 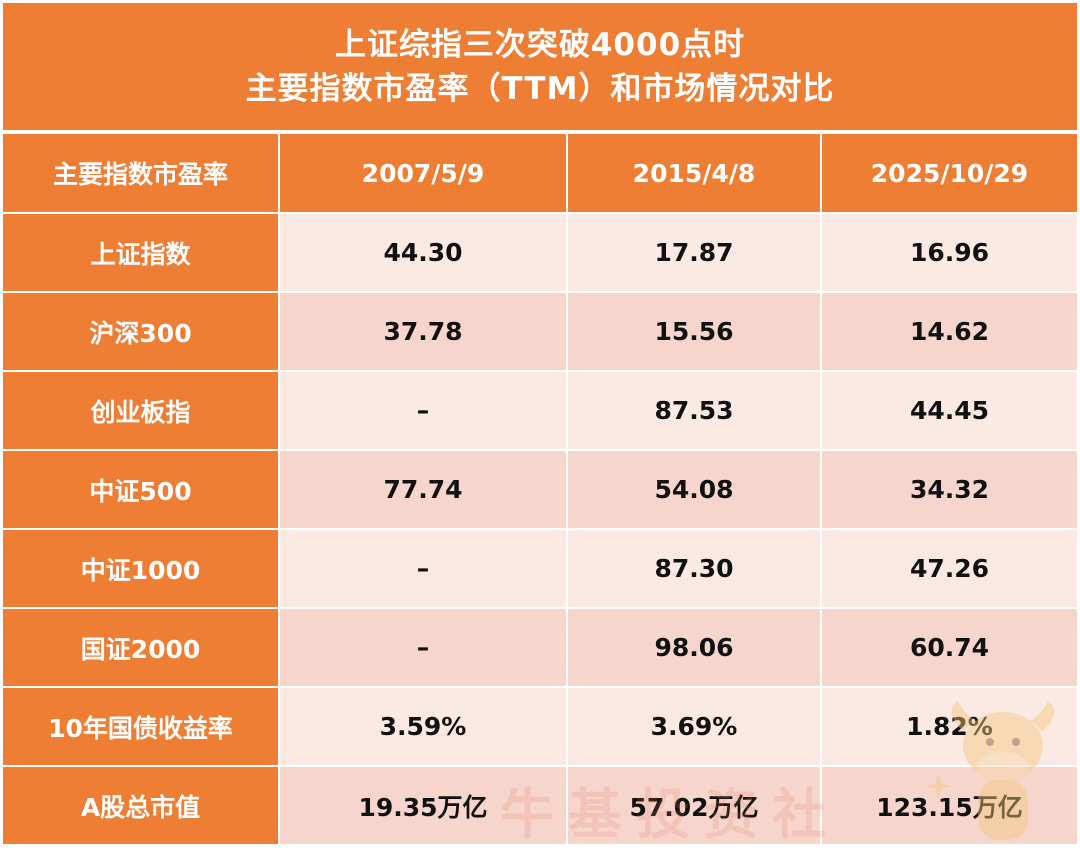 I want to click on table-row: 中证1000–87.30 47.26, so click(x=540, y=569).